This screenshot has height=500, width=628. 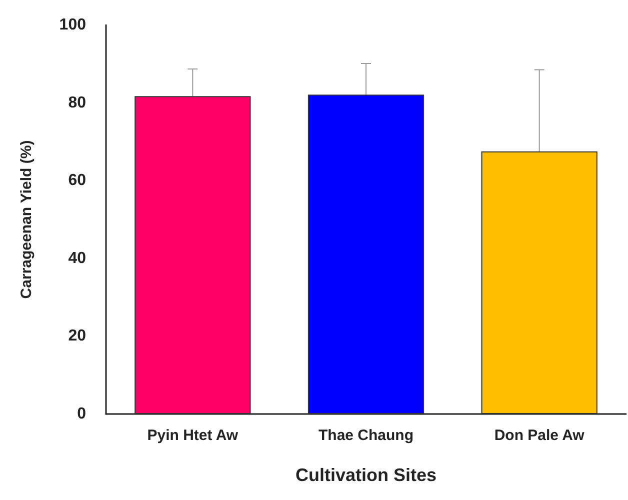 What do you see at coordinates (366, 475) in the screenshot?
I see `x-axis-title: Cultivation Sites` at bounding box center [366, 475].